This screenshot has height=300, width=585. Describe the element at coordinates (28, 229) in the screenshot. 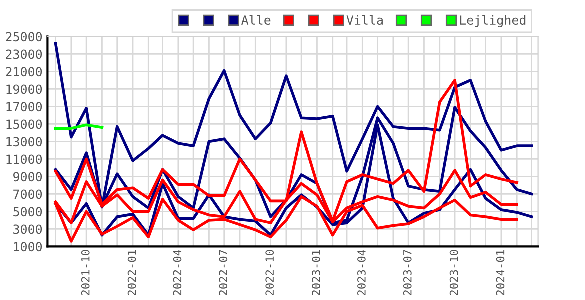

I see `y-tick-label: 3000` at that location.